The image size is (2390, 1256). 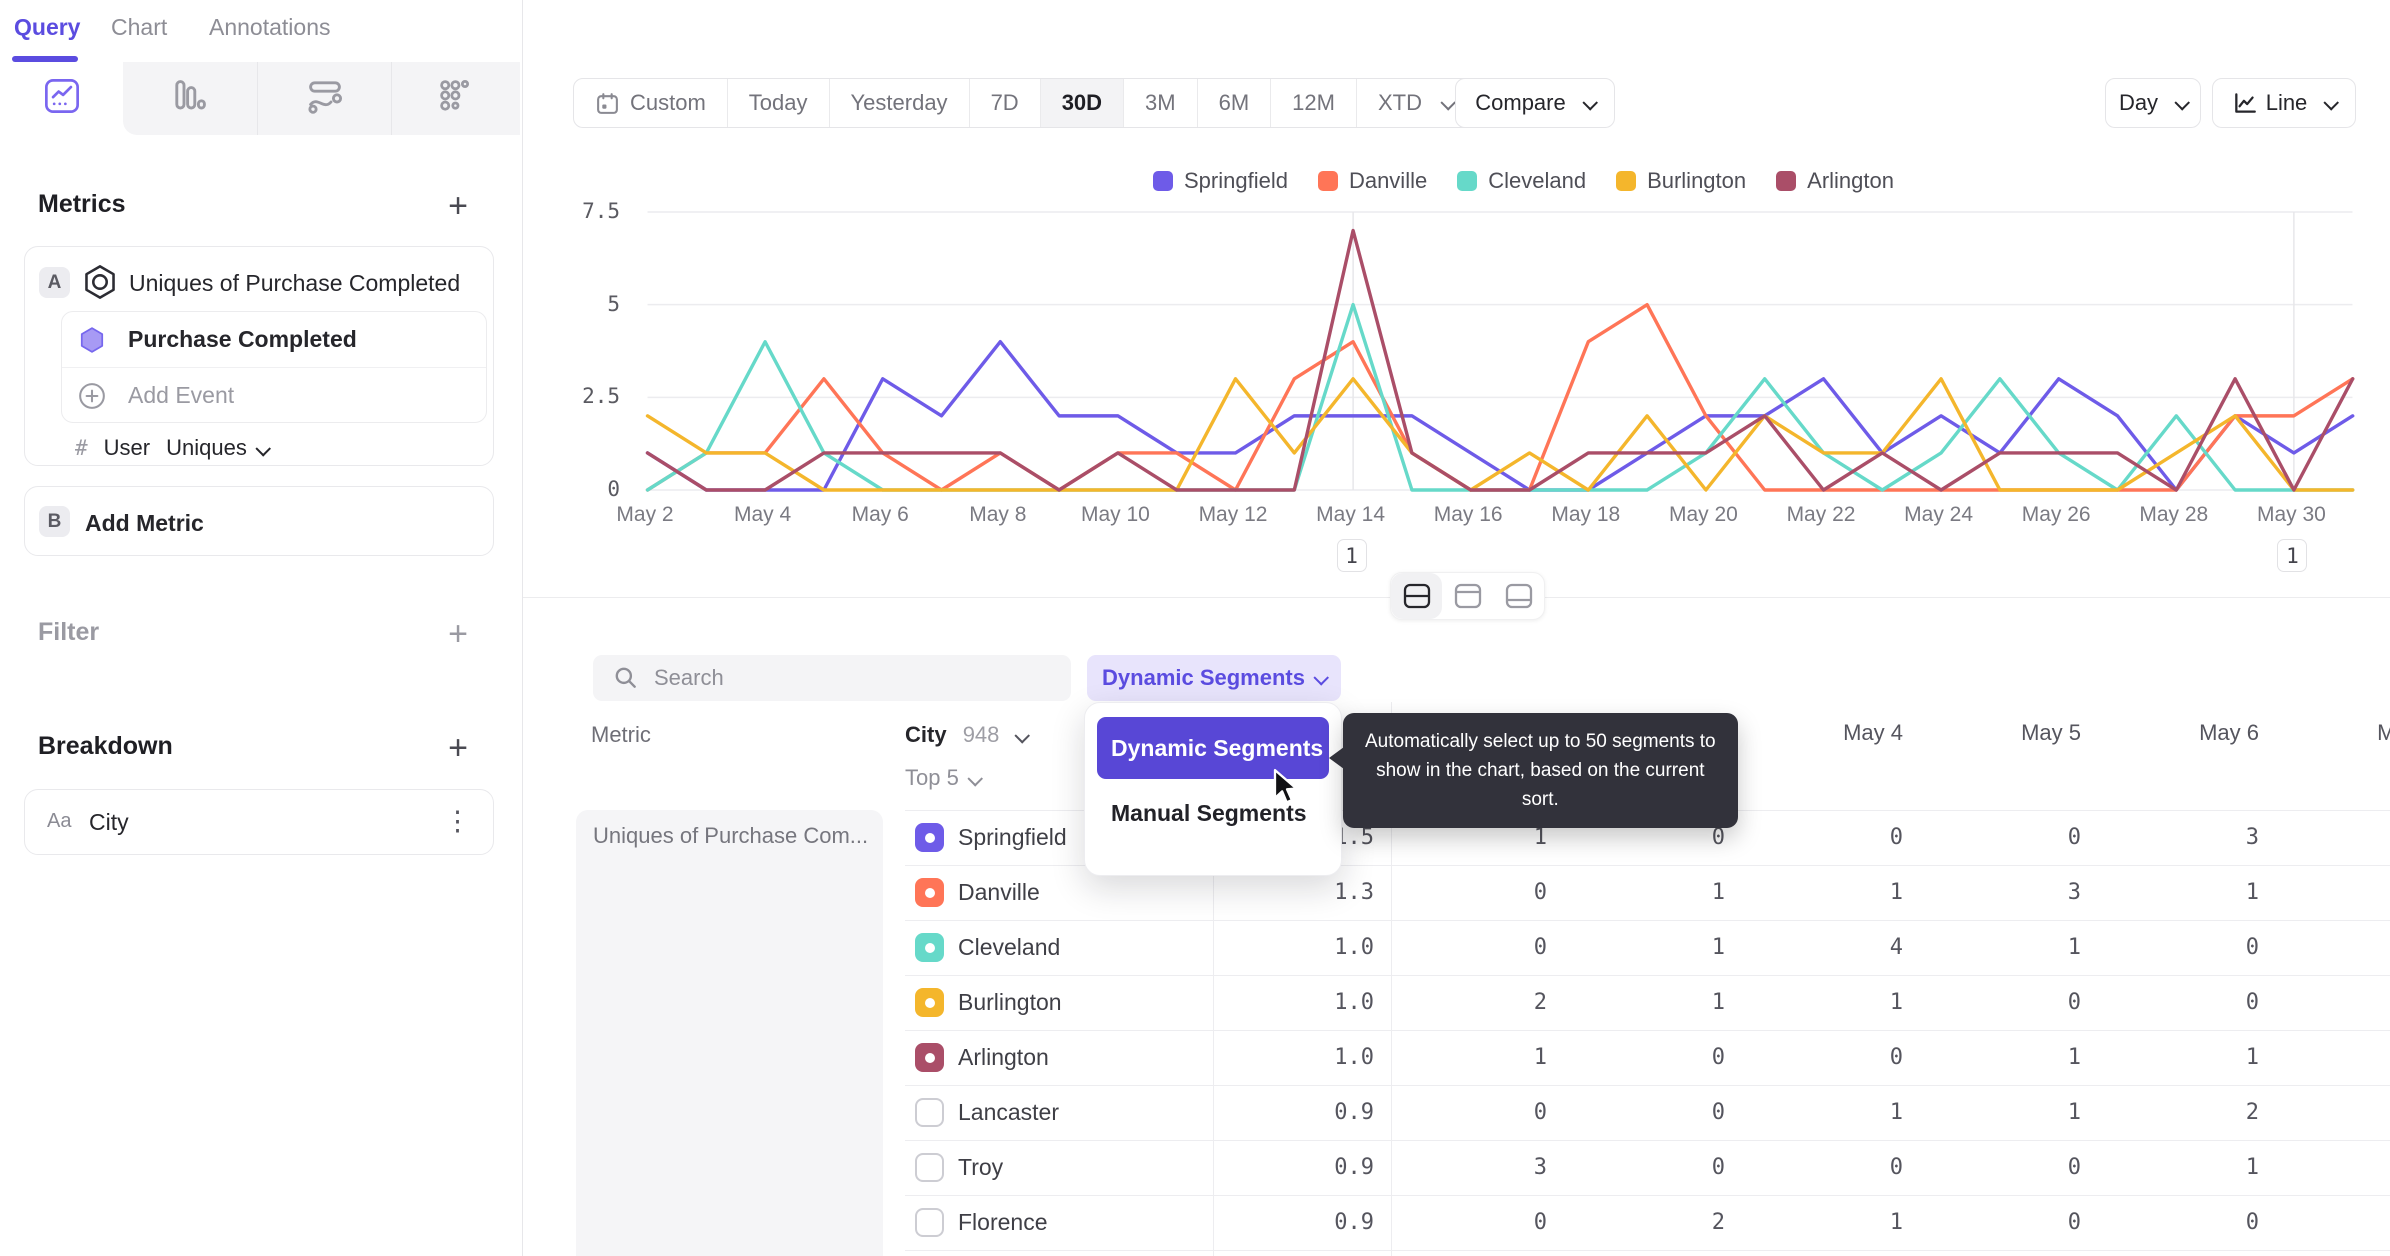 What do you see at coordinates (61, 98) in the screenshot?
I see `chart-type-line-tab` at bounding box center [61, 98].